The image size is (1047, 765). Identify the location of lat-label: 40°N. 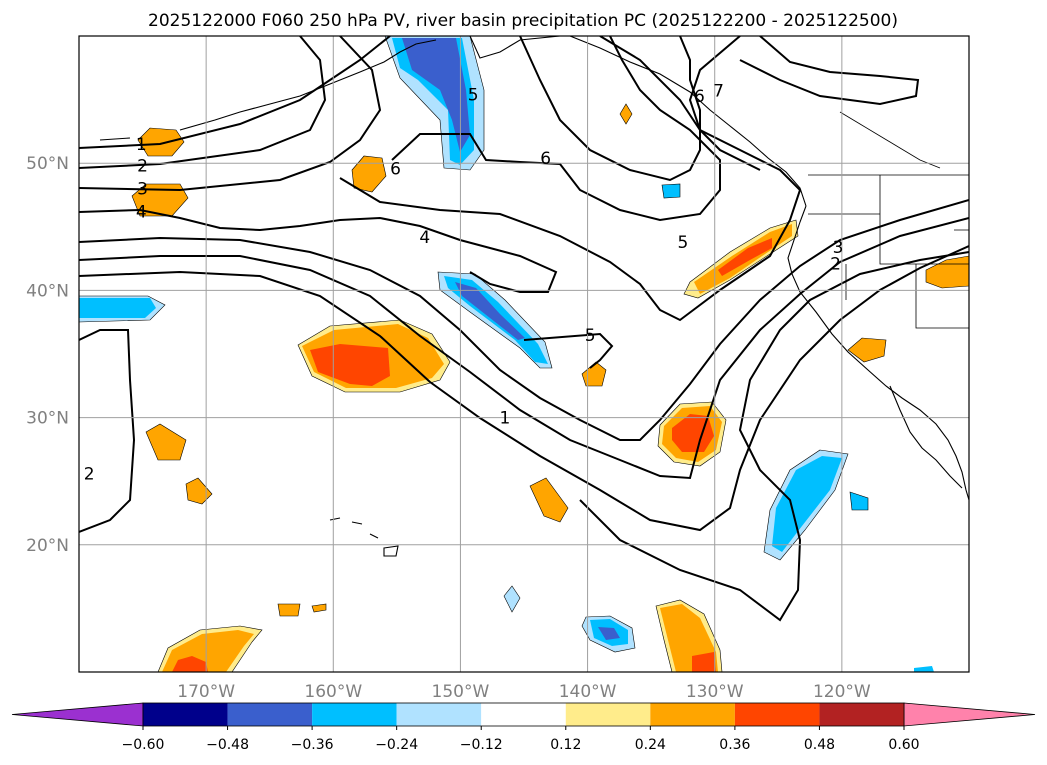
(47, 291).